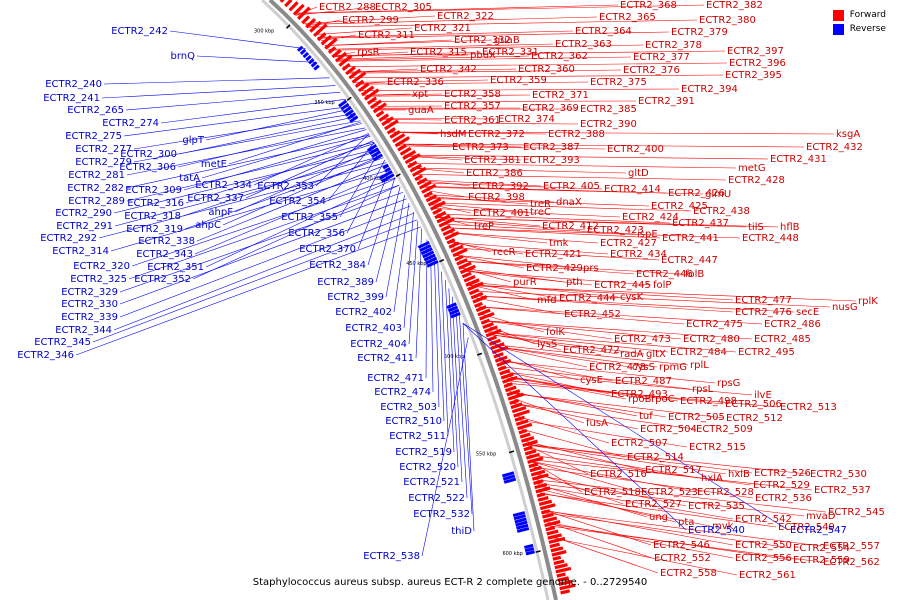  I want to click on forward-label: ECTR2_412, so click(570, 226).